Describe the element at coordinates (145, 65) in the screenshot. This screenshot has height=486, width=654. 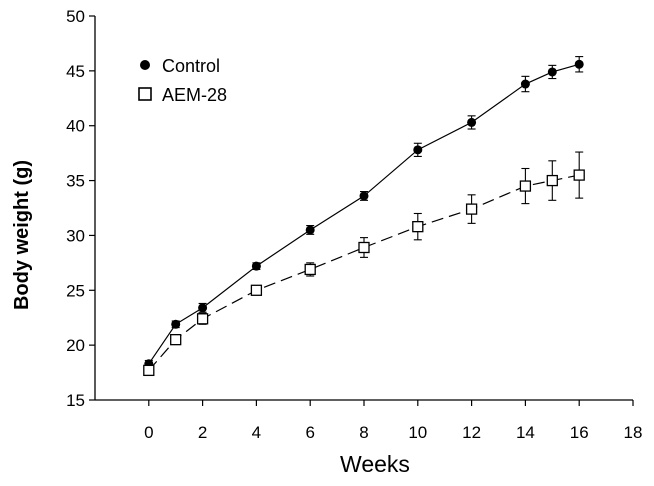
I see `legend-control-marker` at that location.